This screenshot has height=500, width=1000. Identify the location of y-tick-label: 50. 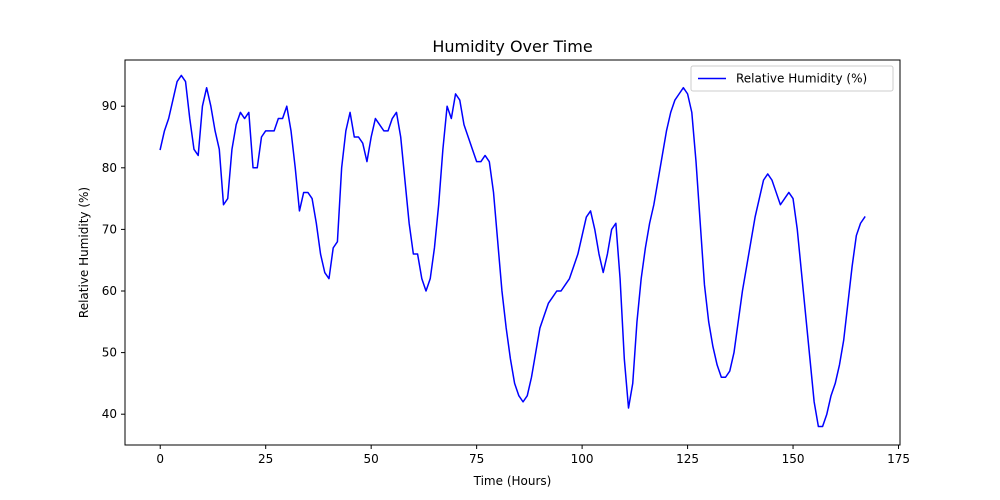
(109, 353).